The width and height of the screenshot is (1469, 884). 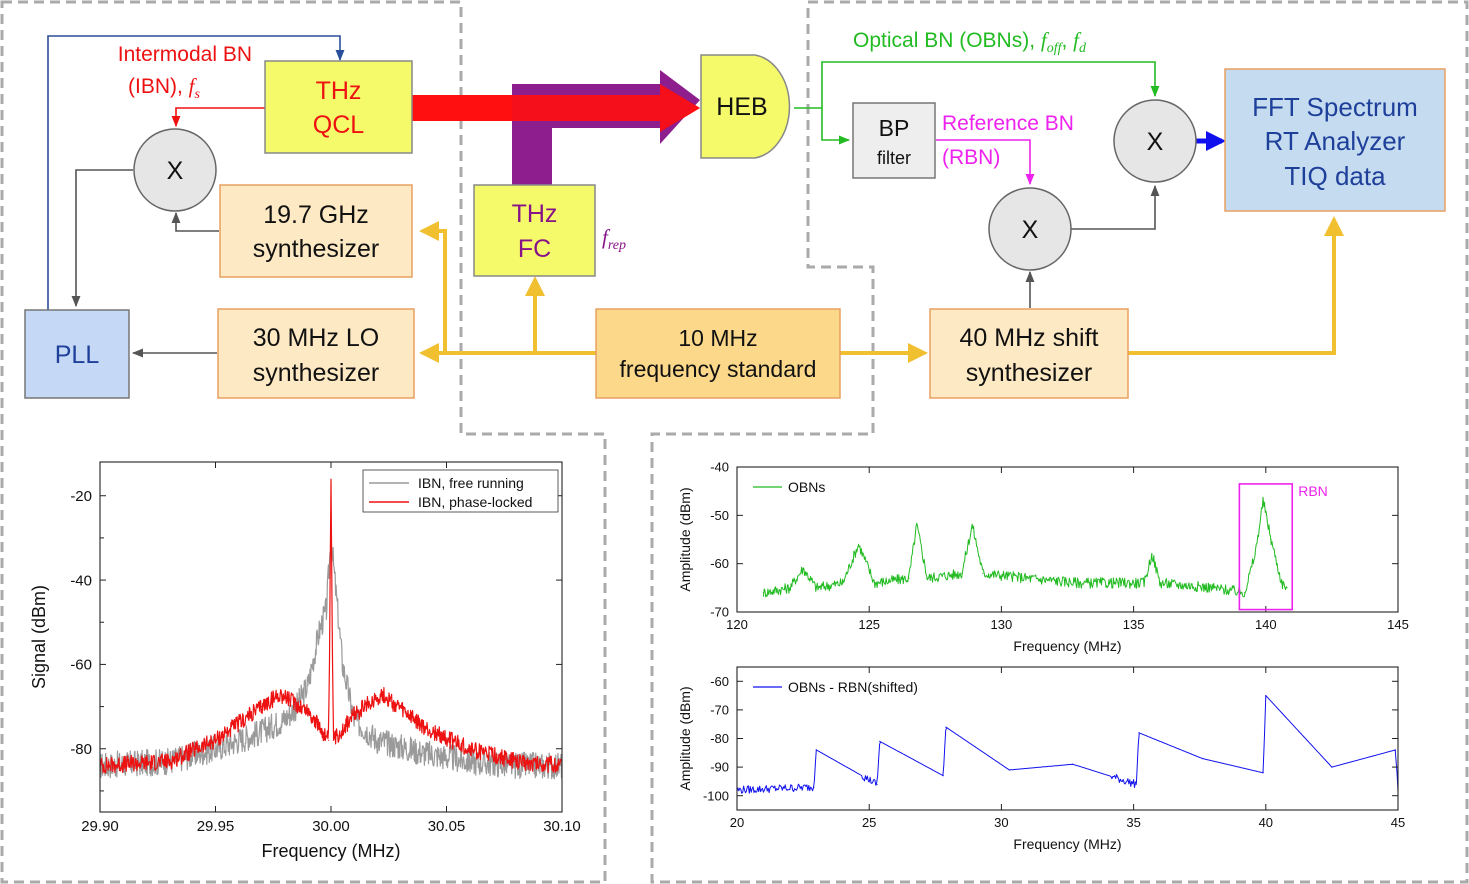 What do you see at coordinates (719, 467) in the screenshot?
I see `y-tick-label: -40` at bounding box center [719, 467].